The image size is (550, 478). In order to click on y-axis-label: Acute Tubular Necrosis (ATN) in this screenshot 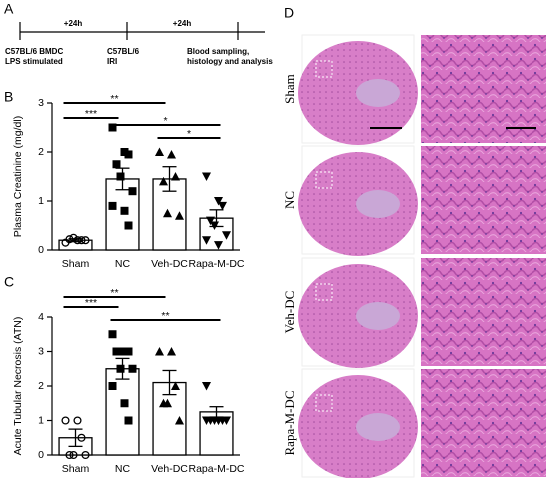, I will do `click(18, 386)`.